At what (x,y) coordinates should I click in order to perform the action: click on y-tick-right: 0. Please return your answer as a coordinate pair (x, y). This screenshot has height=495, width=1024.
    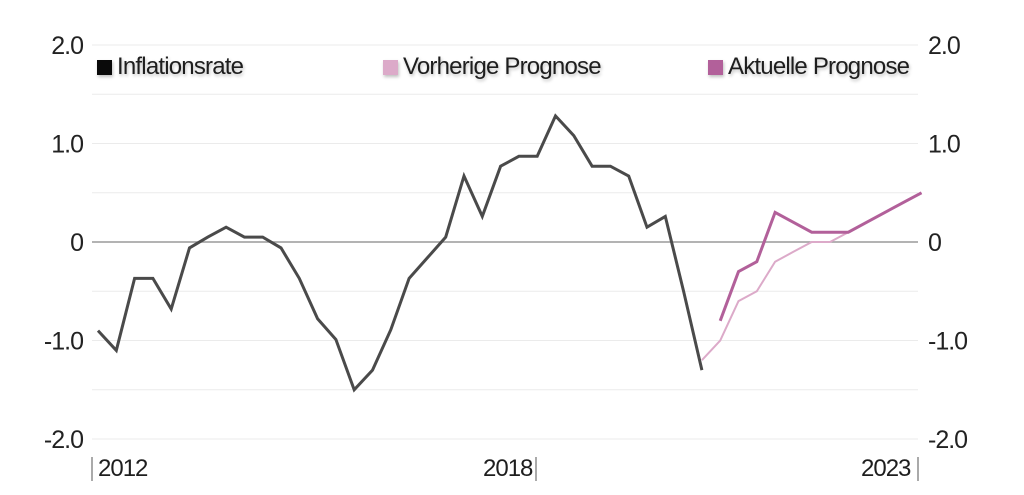
    Looking at the image, I should click on (934, 243).